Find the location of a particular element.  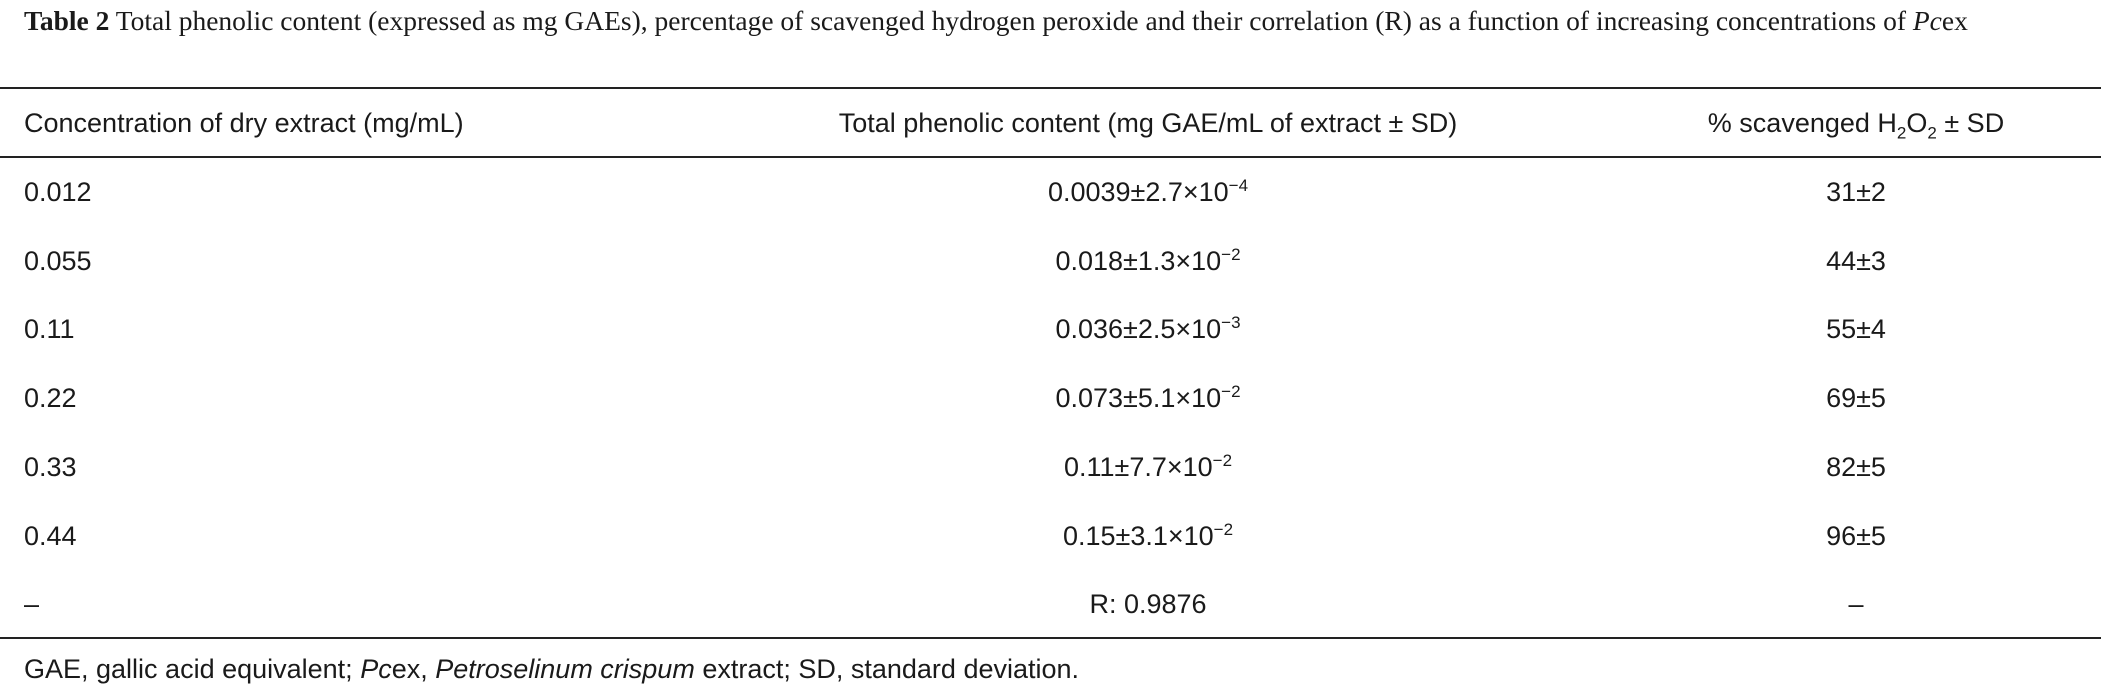

text-run: 0.018±1.3×10 is located at coordinates (1138, 260).